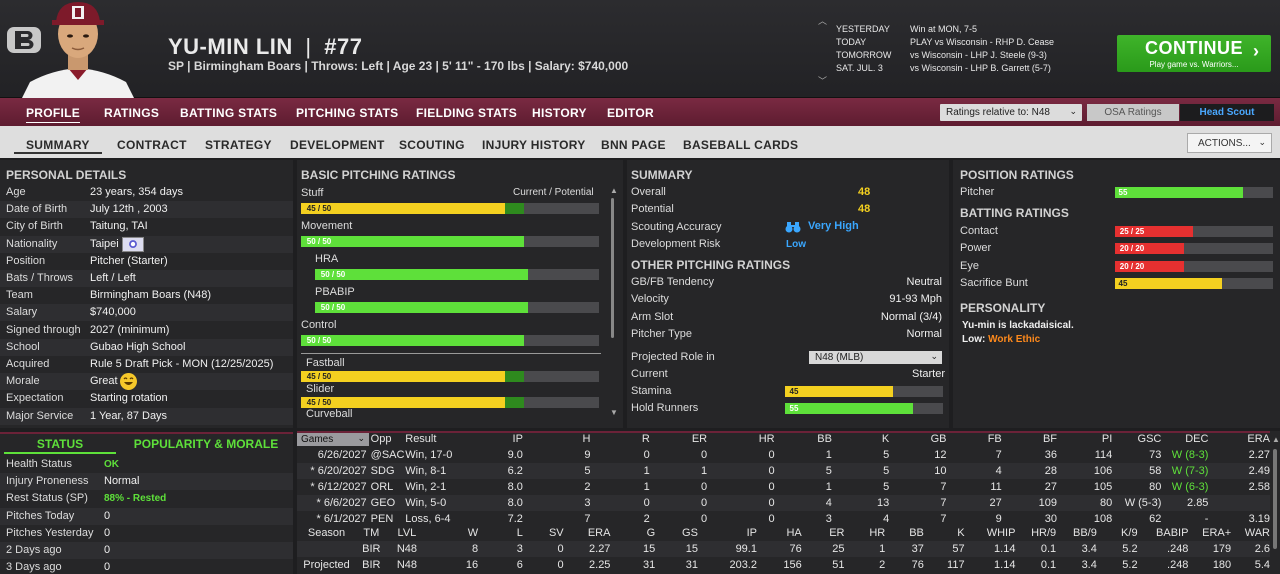 This screenshot has height=574, width=1280. I want to click on column-header: FB, so click(994, 439).